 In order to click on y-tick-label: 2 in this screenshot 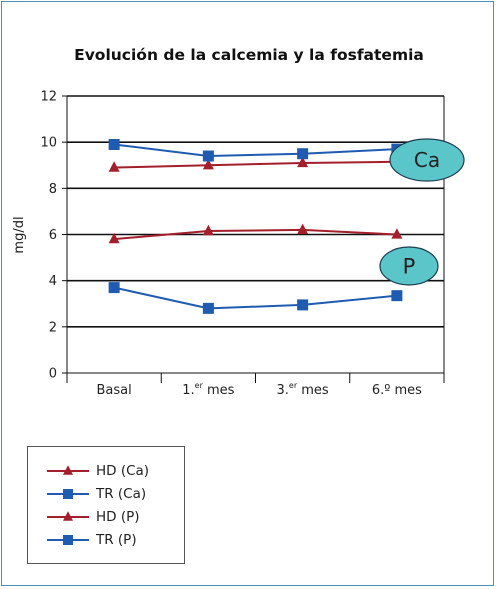, I will do `click(53, 327)`.